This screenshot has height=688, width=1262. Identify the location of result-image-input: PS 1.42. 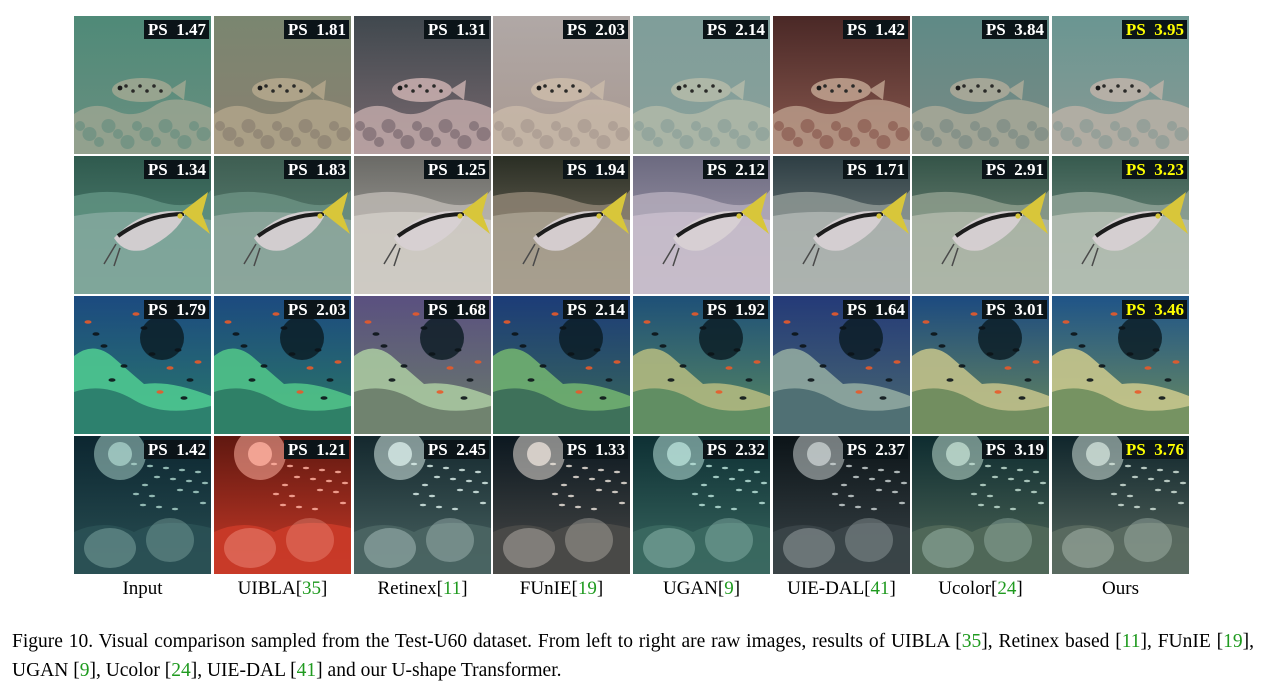
(142, 505).